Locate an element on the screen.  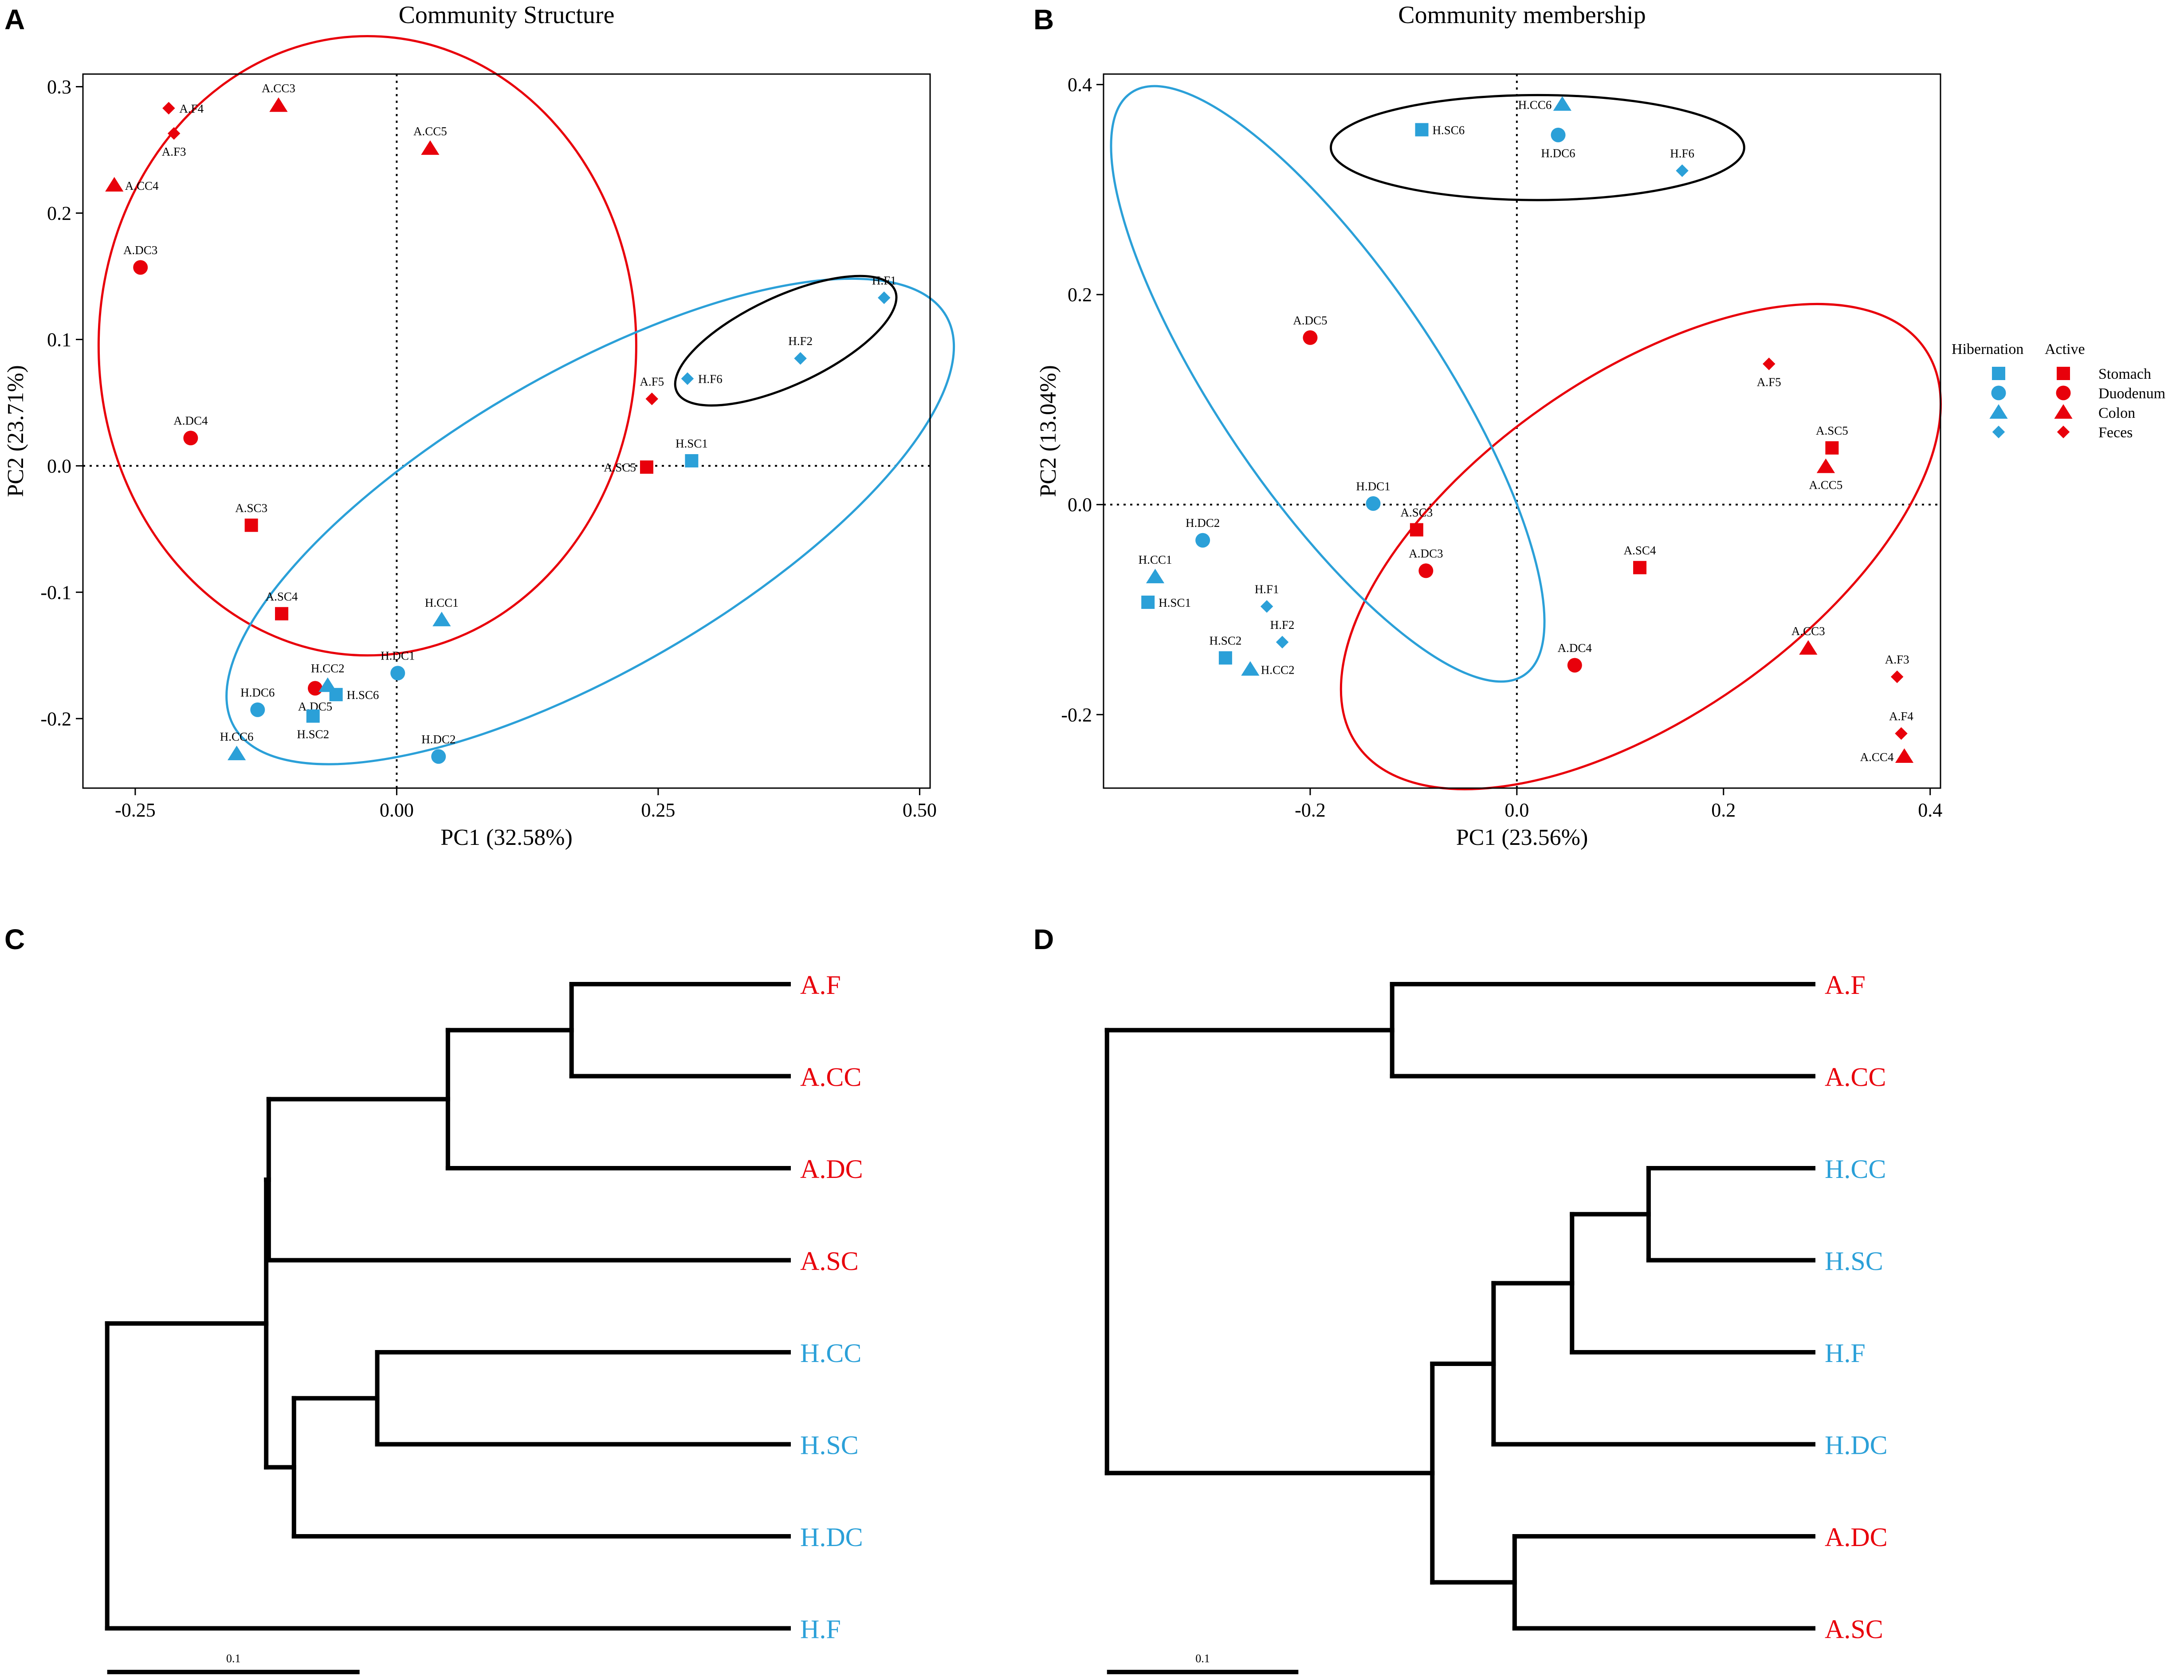
leaf-label: A.F is located at coordinates (820, 985).